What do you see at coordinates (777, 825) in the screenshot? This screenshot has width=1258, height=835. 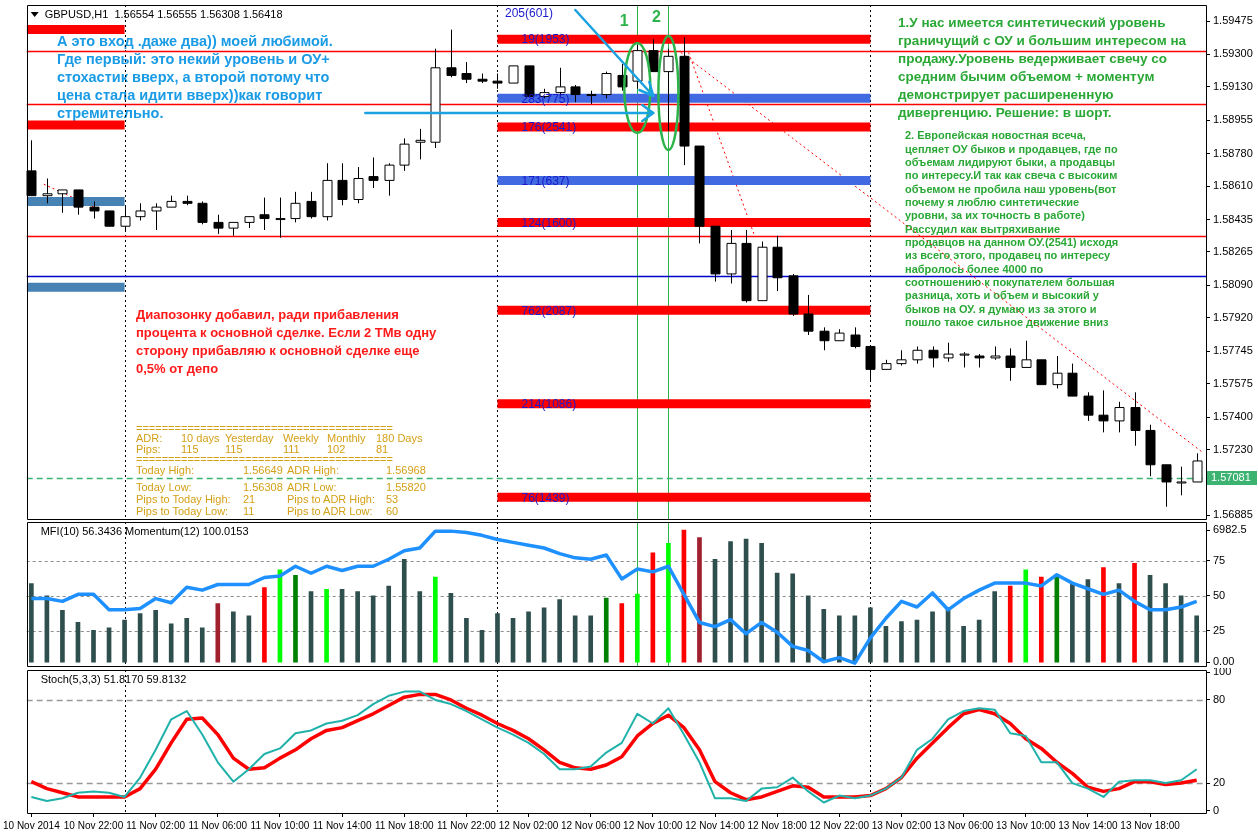 I see `x-tick-label: 12 Nov 18:00` at bounding box center [777, 825].